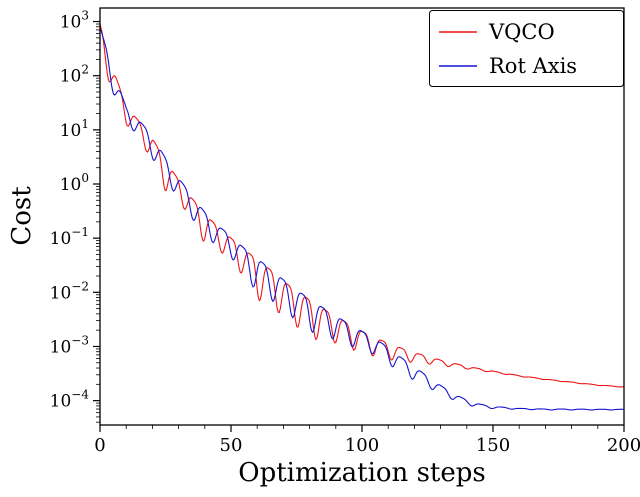 The width and height of the screenshot is (640, 497). What do you see at coordinates (231, 445) in the screenshot?
I see `x-tick-label: 50` at bounding box center [231, 445].